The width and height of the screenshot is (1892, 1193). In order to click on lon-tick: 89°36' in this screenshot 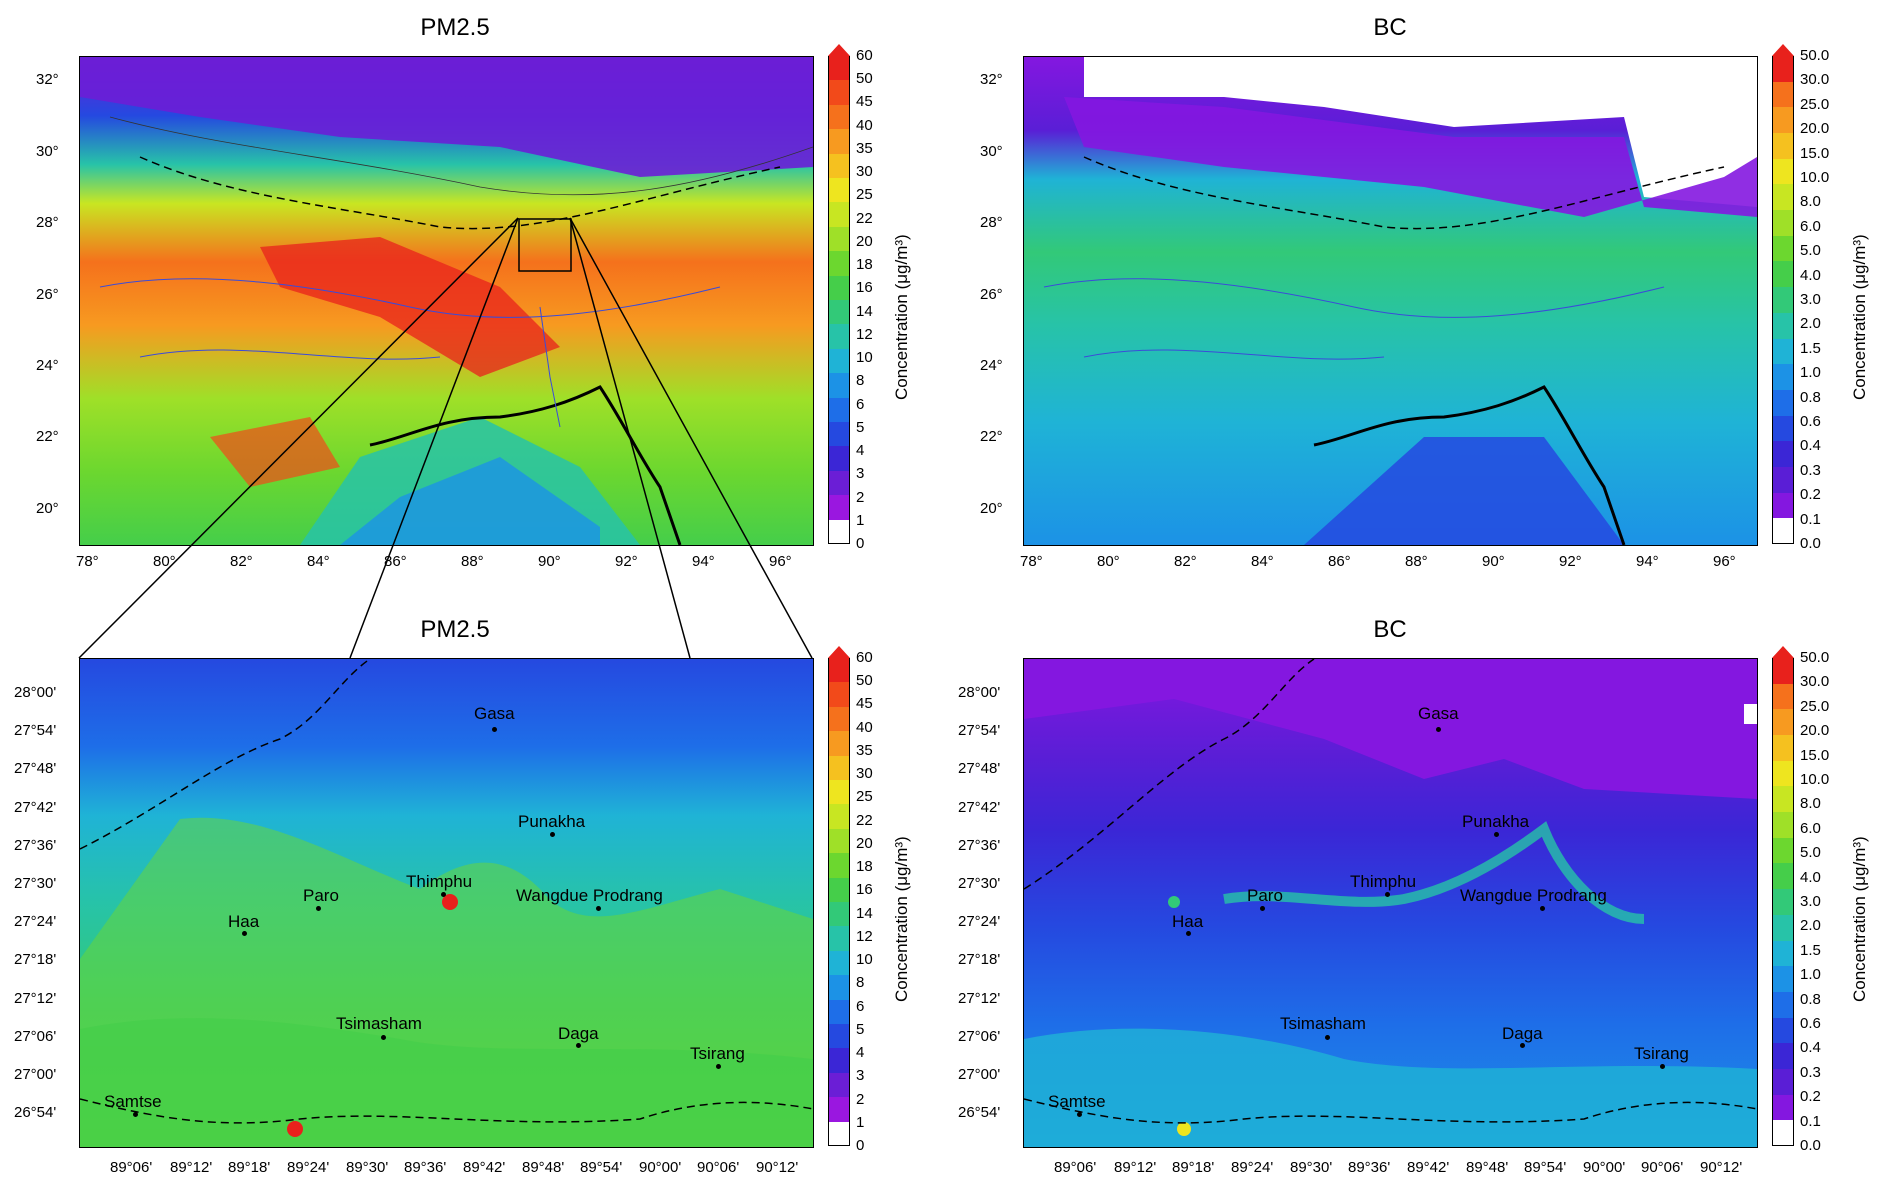, I will do `click(1369, 1167)`.